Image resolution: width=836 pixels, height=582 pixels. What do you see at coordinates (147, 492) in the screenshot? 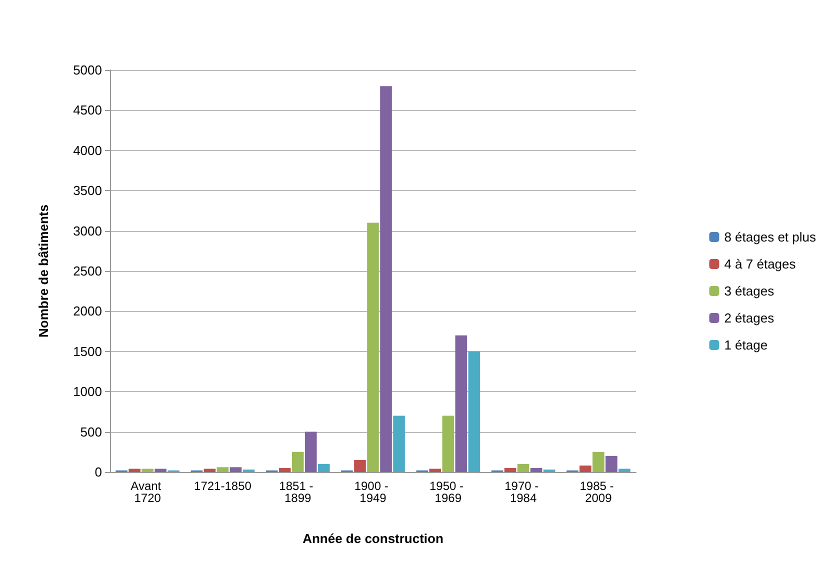
I see `x-tick-label: Avant 1720` at bounding box center [147, 492].